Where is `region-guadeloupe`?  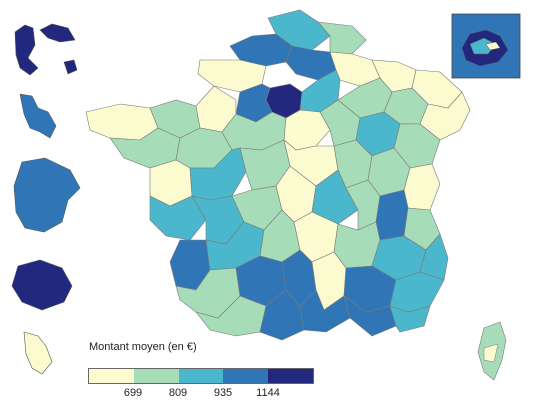
region-guadeloupe is located at coordinates (46, 49).